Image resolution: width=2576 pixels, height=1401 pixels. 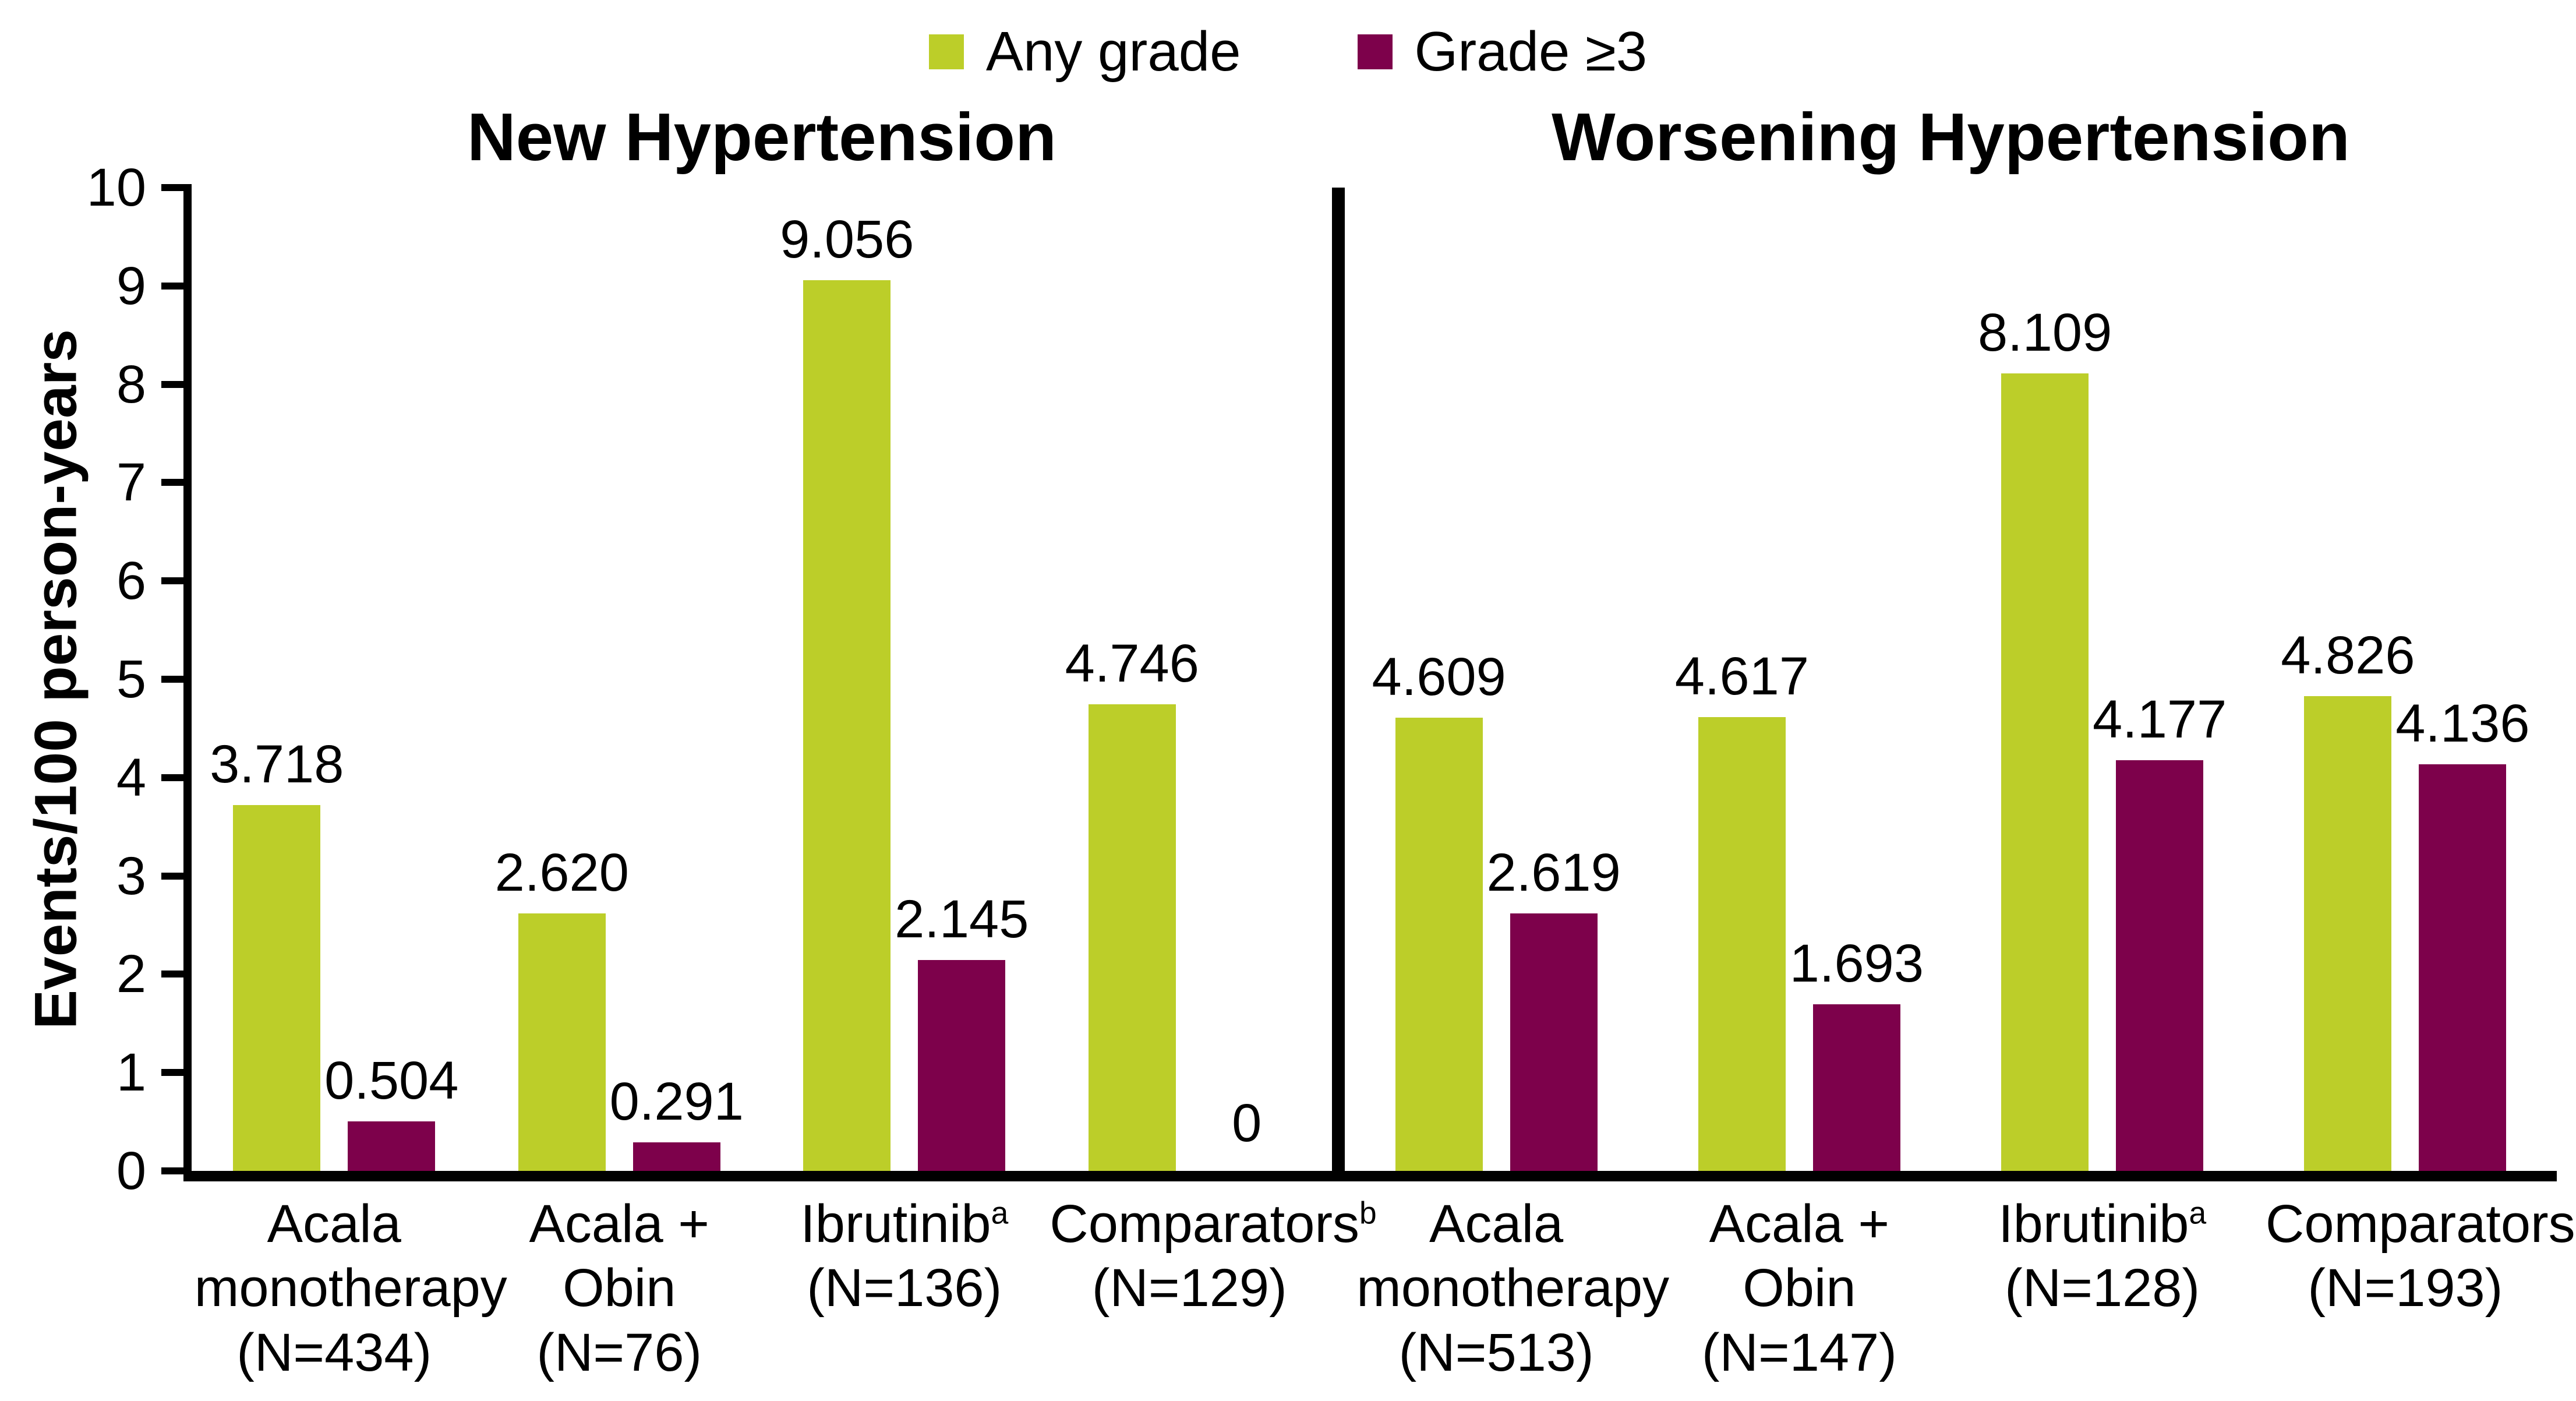 What do you see at coordinates (561, 872) in the screenshot?
I see `bar-value-label: 2.620` at bounding box center [561, 872].